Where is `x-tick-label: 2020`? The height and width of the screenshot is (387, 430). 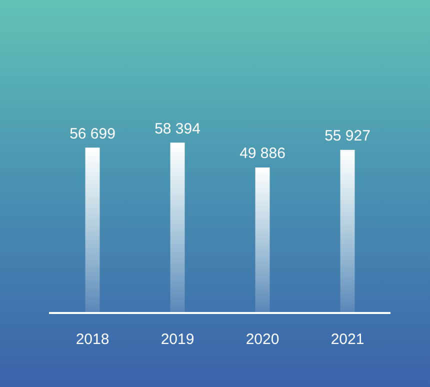 x-tick-label: 2020 is located at coordinates (263, 339).